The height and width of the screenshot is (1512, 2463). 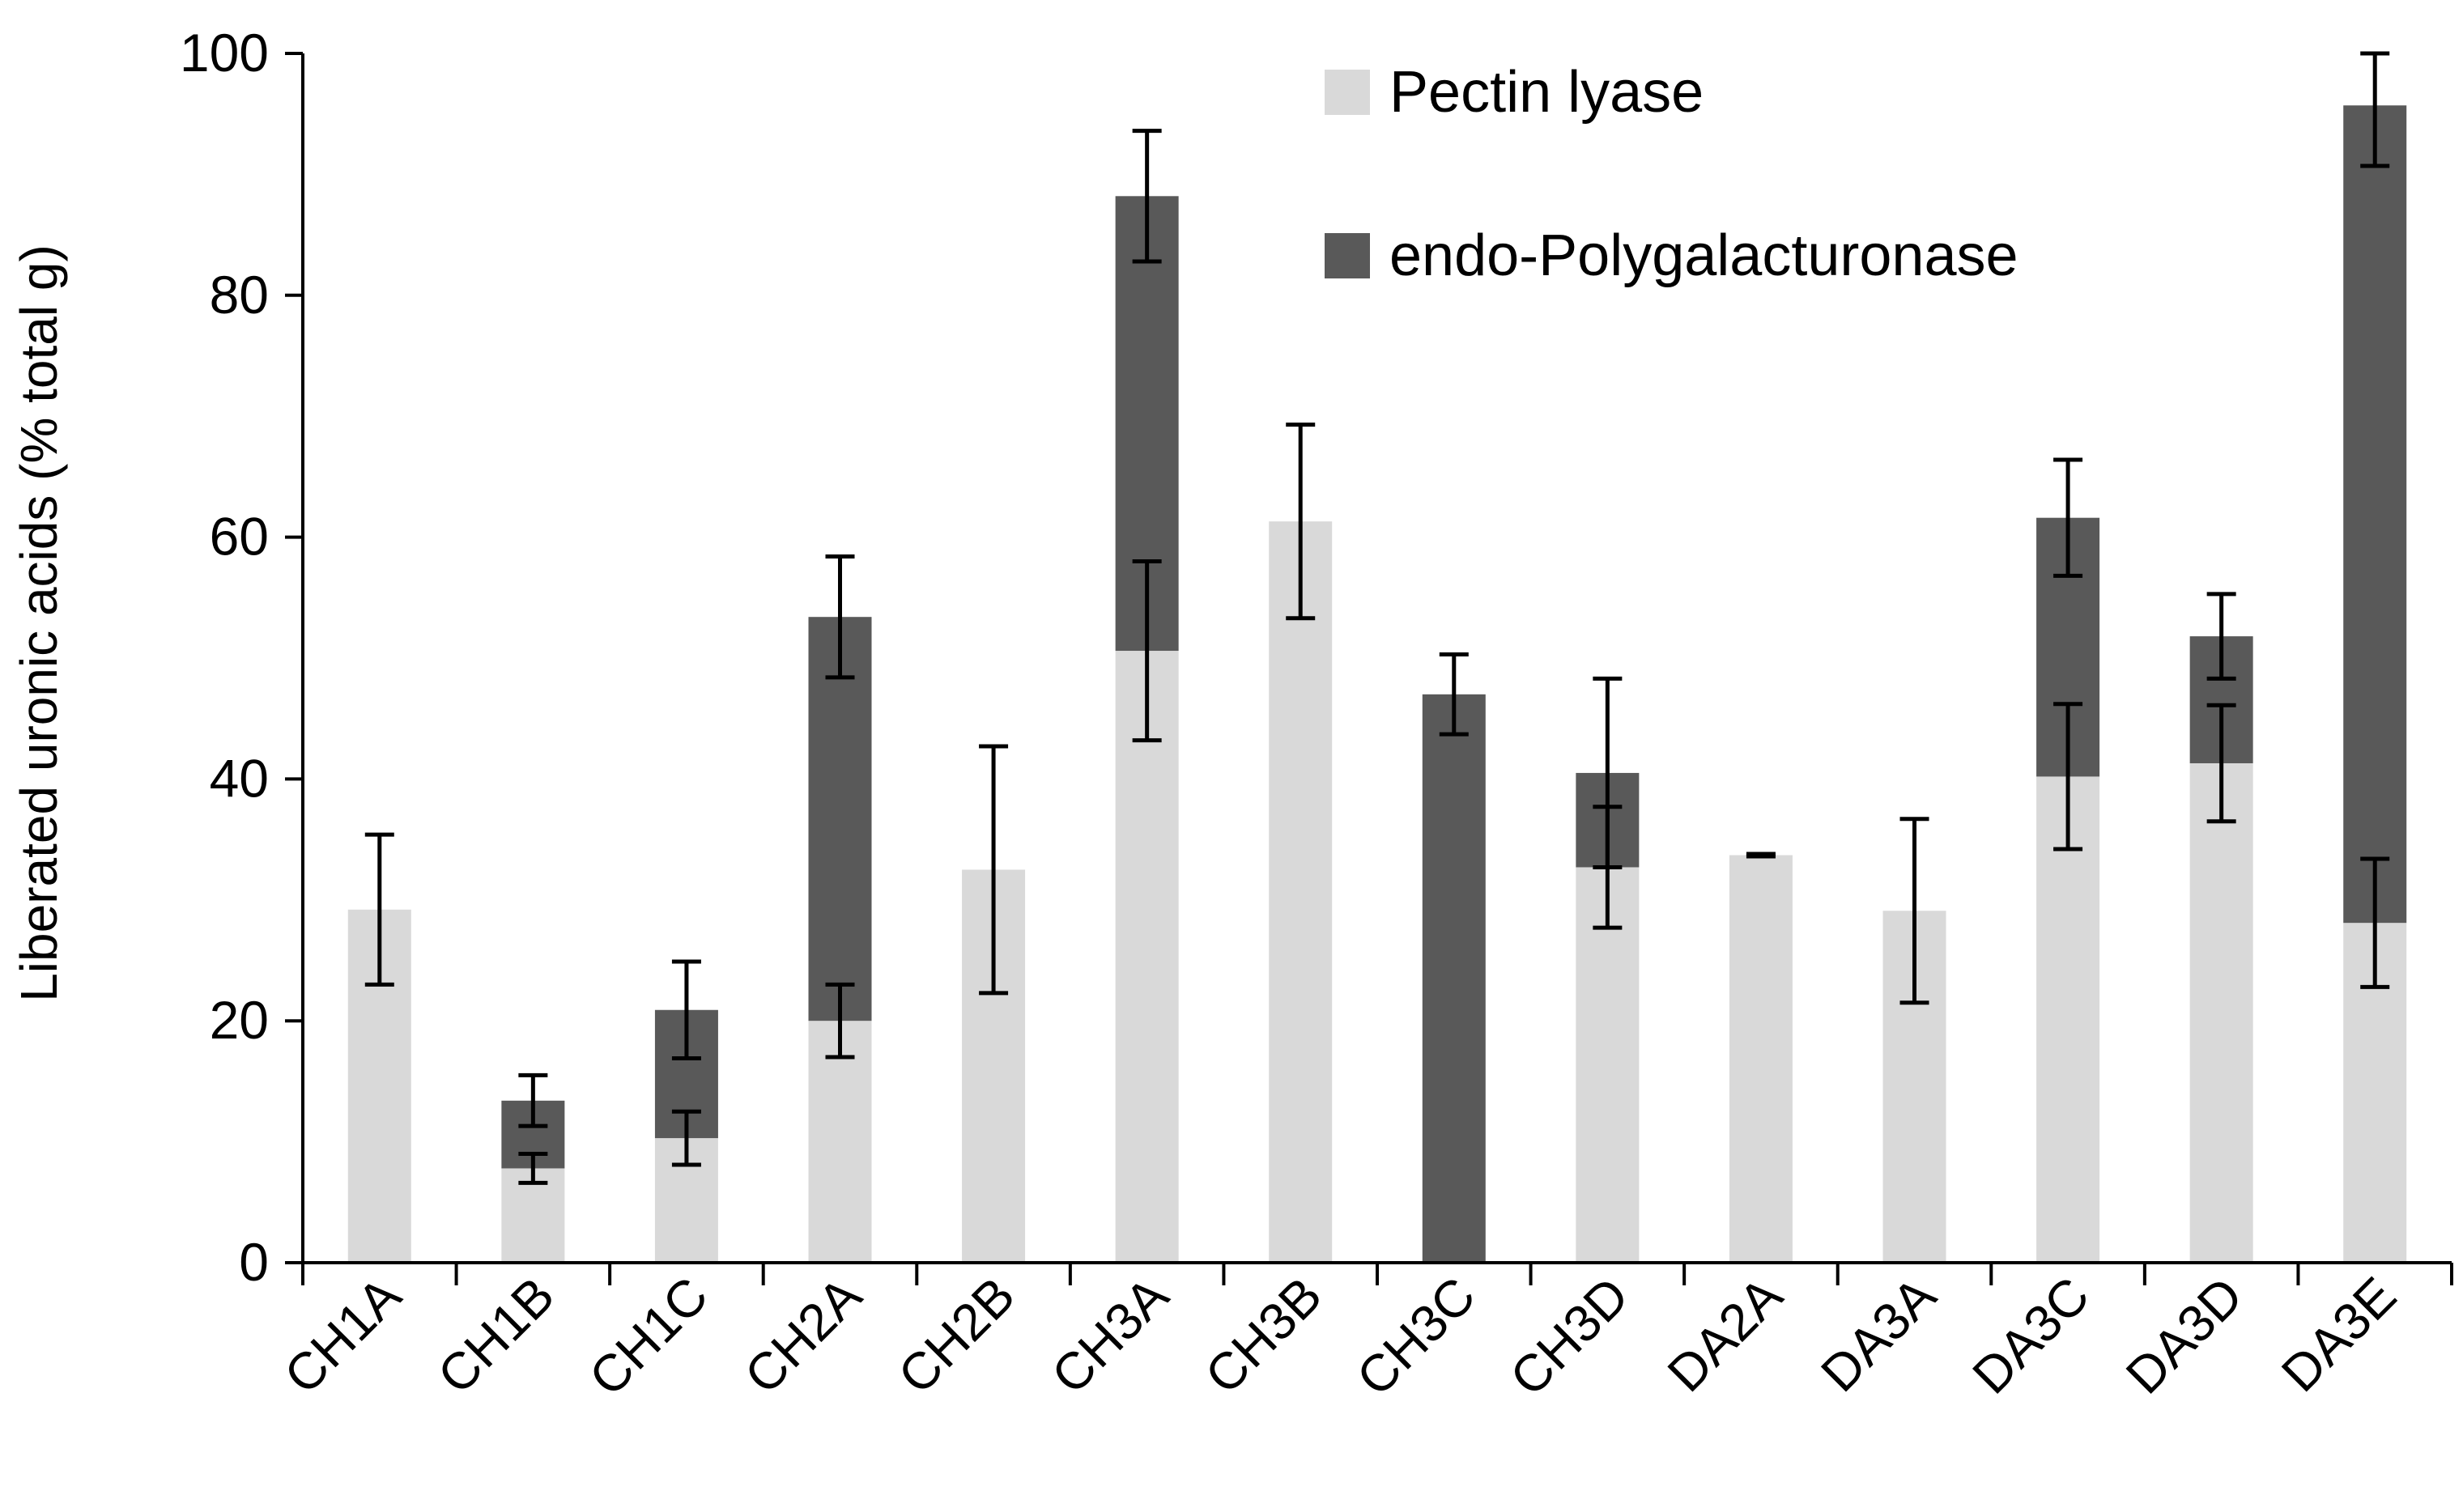 I want to click on x-tick-label-DA2A: DA2A, so click(x=1725, y=1334).